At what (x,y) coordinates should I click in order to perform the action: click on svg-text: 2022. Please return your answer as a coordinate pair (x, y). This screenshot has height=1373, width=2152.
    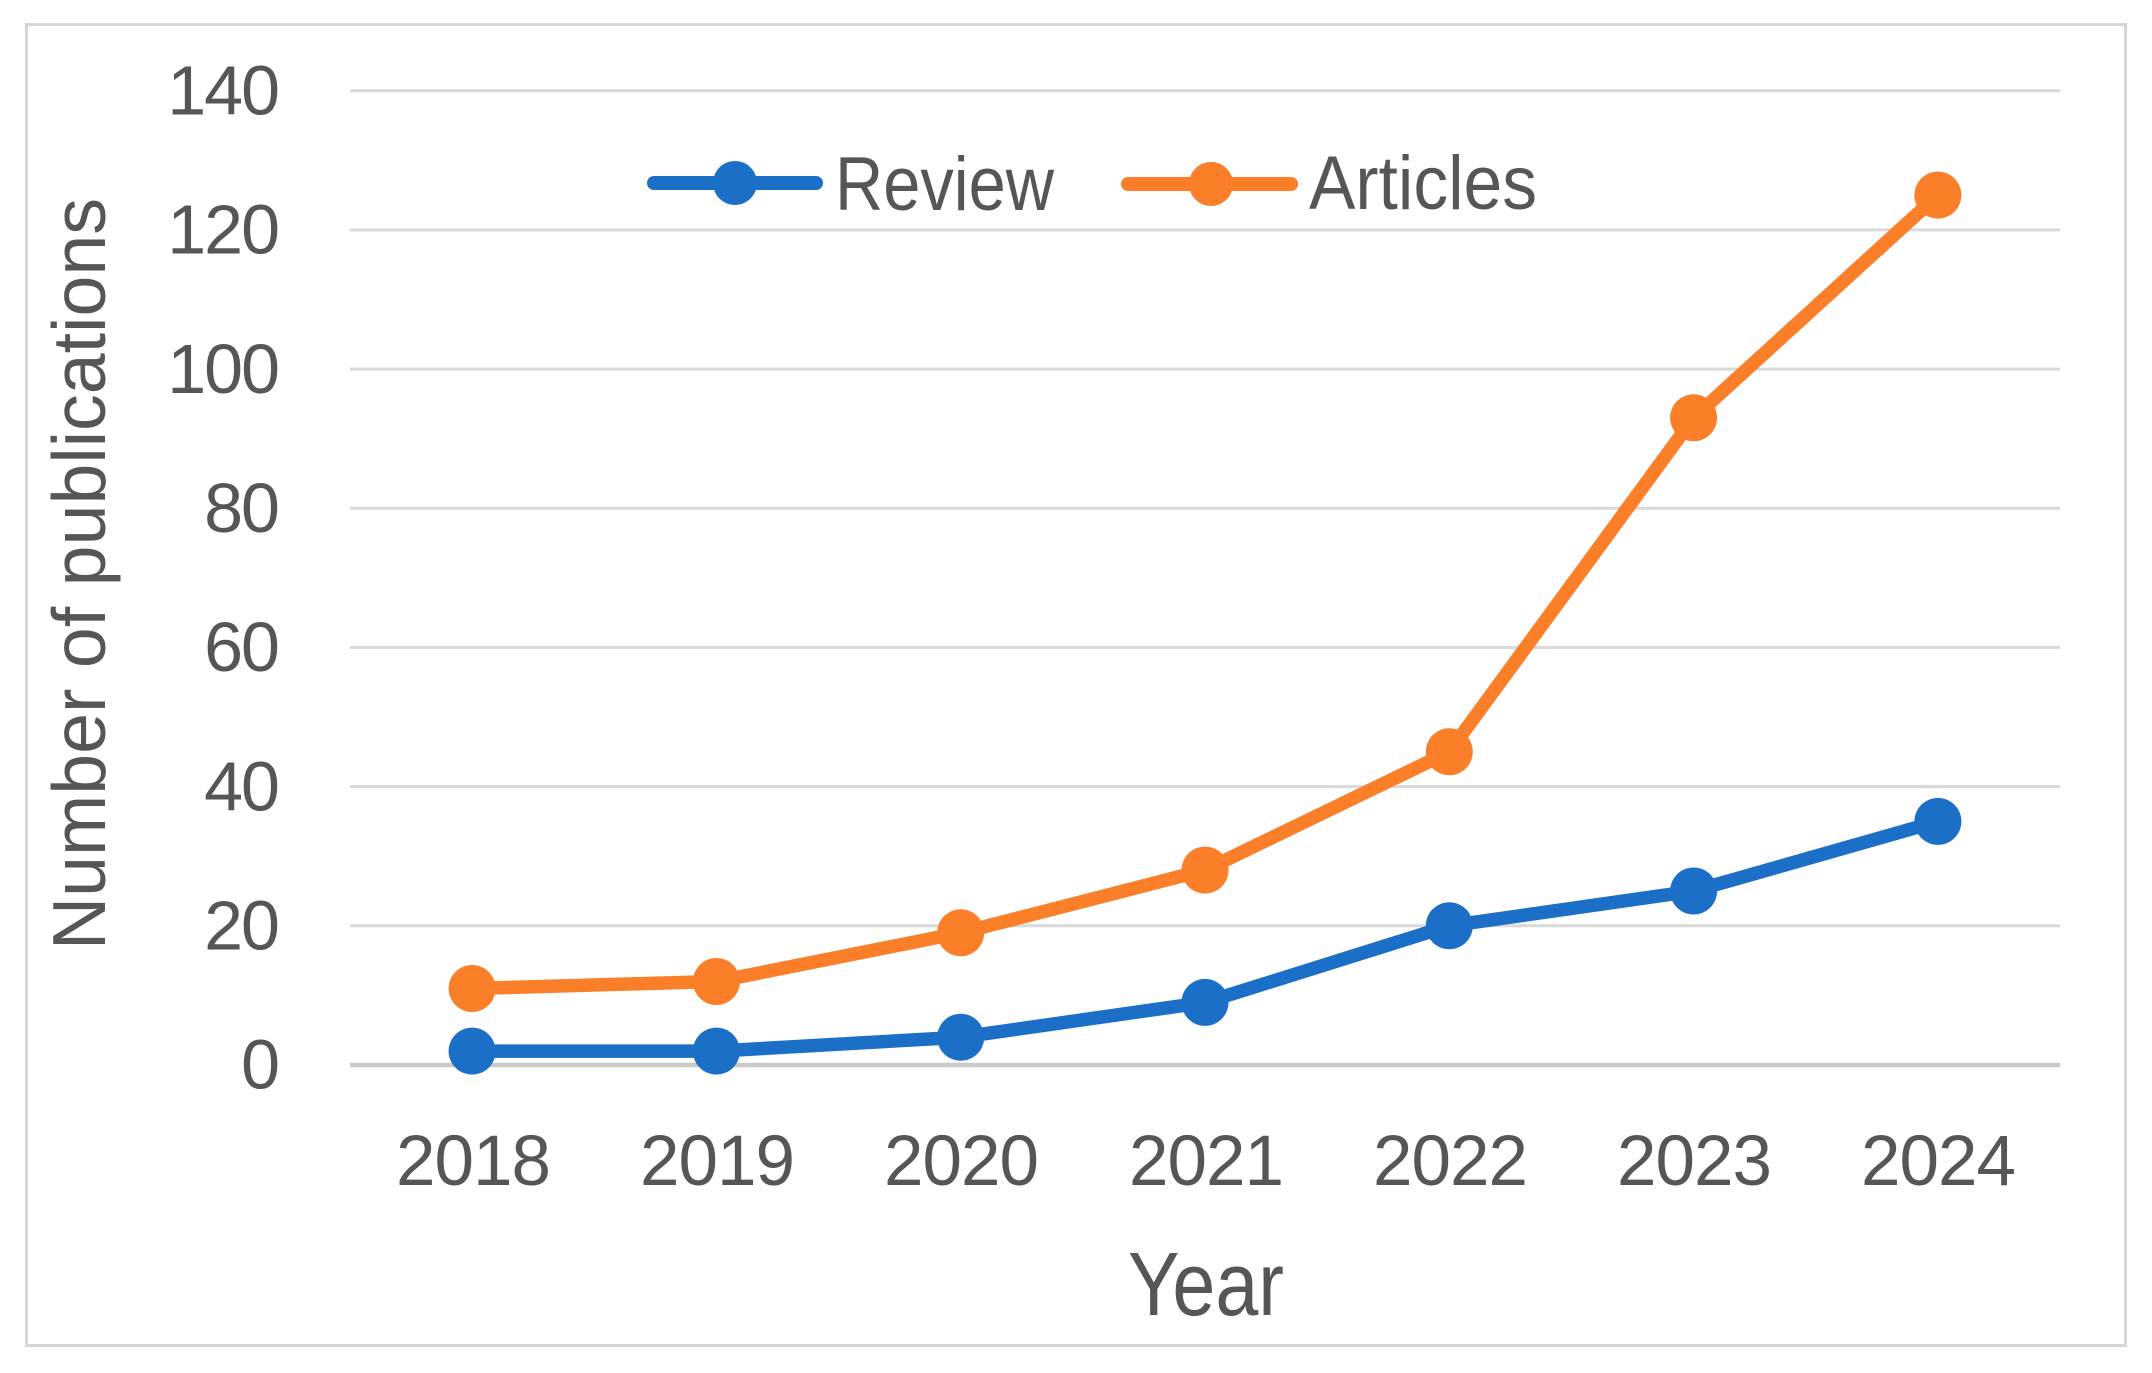
    Looking at the image, I should click on (1450, 1161).